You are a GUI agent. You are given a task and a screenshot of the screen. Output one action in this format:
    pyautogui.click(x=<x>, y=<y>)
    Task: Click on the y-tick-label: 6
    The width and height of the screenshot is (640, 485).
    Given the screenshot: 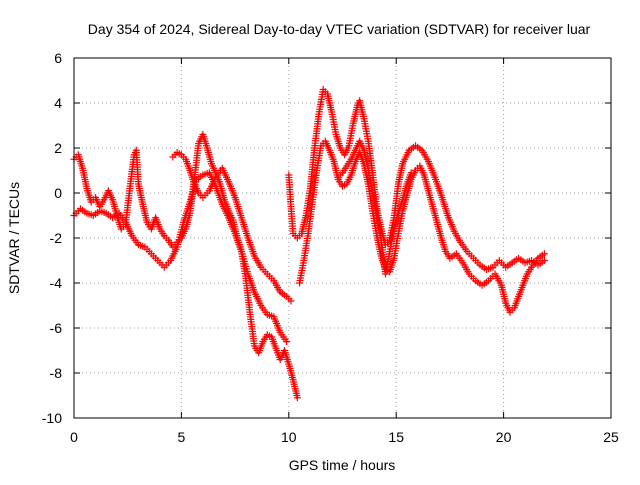 What is the action you would take?
    pyautogui.click(x=58, y=58)
    